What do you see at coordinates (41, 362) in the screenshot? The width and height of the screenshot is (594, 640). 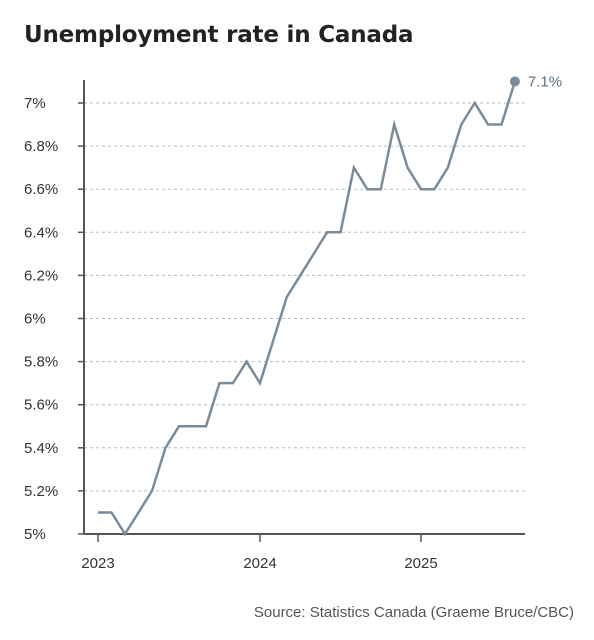 I see `y-tick-label: 5.8%` at bounding box center [41, 362].